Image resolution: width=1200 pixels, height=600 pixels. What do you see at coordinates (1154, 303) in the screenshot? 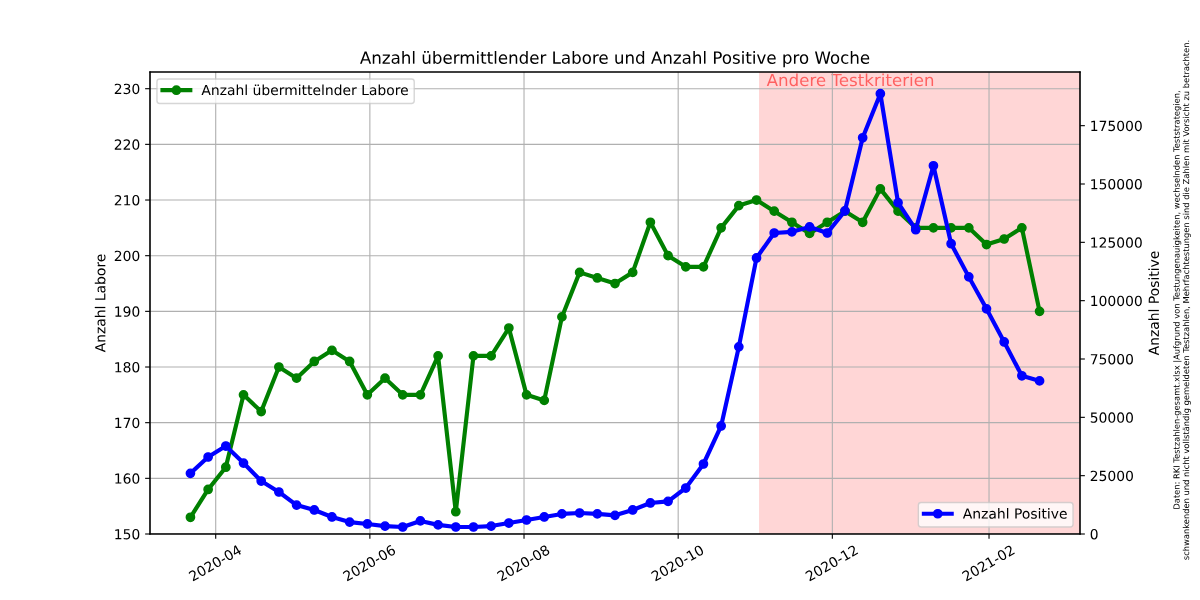
I see `y2-axis-title: Anzahl Positive` at bounding box center [1154, 303].